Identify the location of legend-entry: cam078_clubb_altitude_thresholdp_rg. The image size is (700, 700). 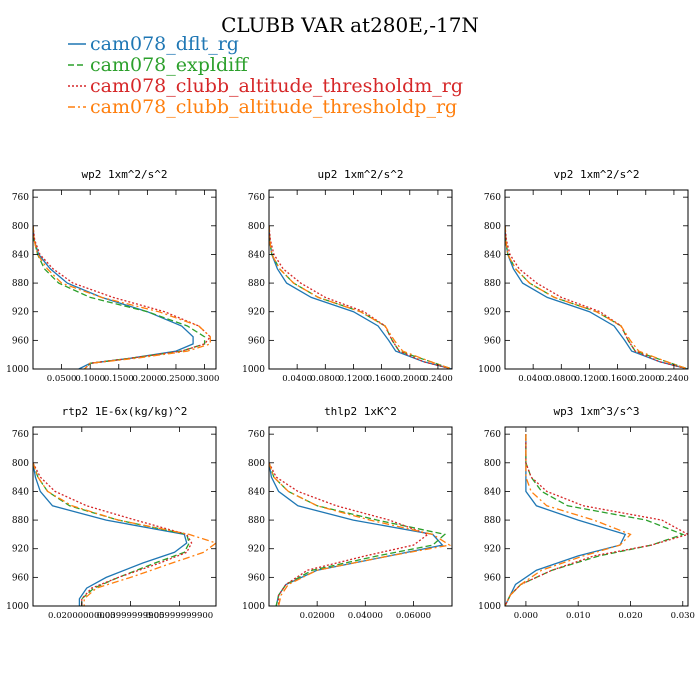
(262, 107).